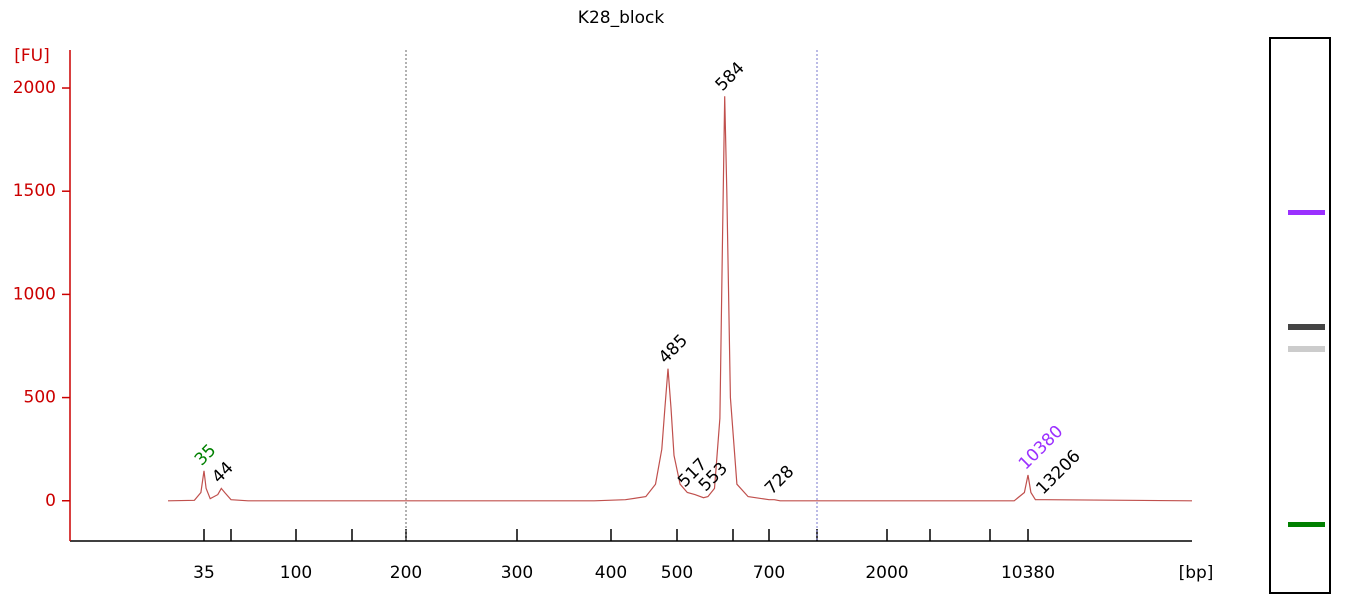 The width and height of the screenshot is (1361, 609). I want to click on peak-label: 44, so click(222, 472).